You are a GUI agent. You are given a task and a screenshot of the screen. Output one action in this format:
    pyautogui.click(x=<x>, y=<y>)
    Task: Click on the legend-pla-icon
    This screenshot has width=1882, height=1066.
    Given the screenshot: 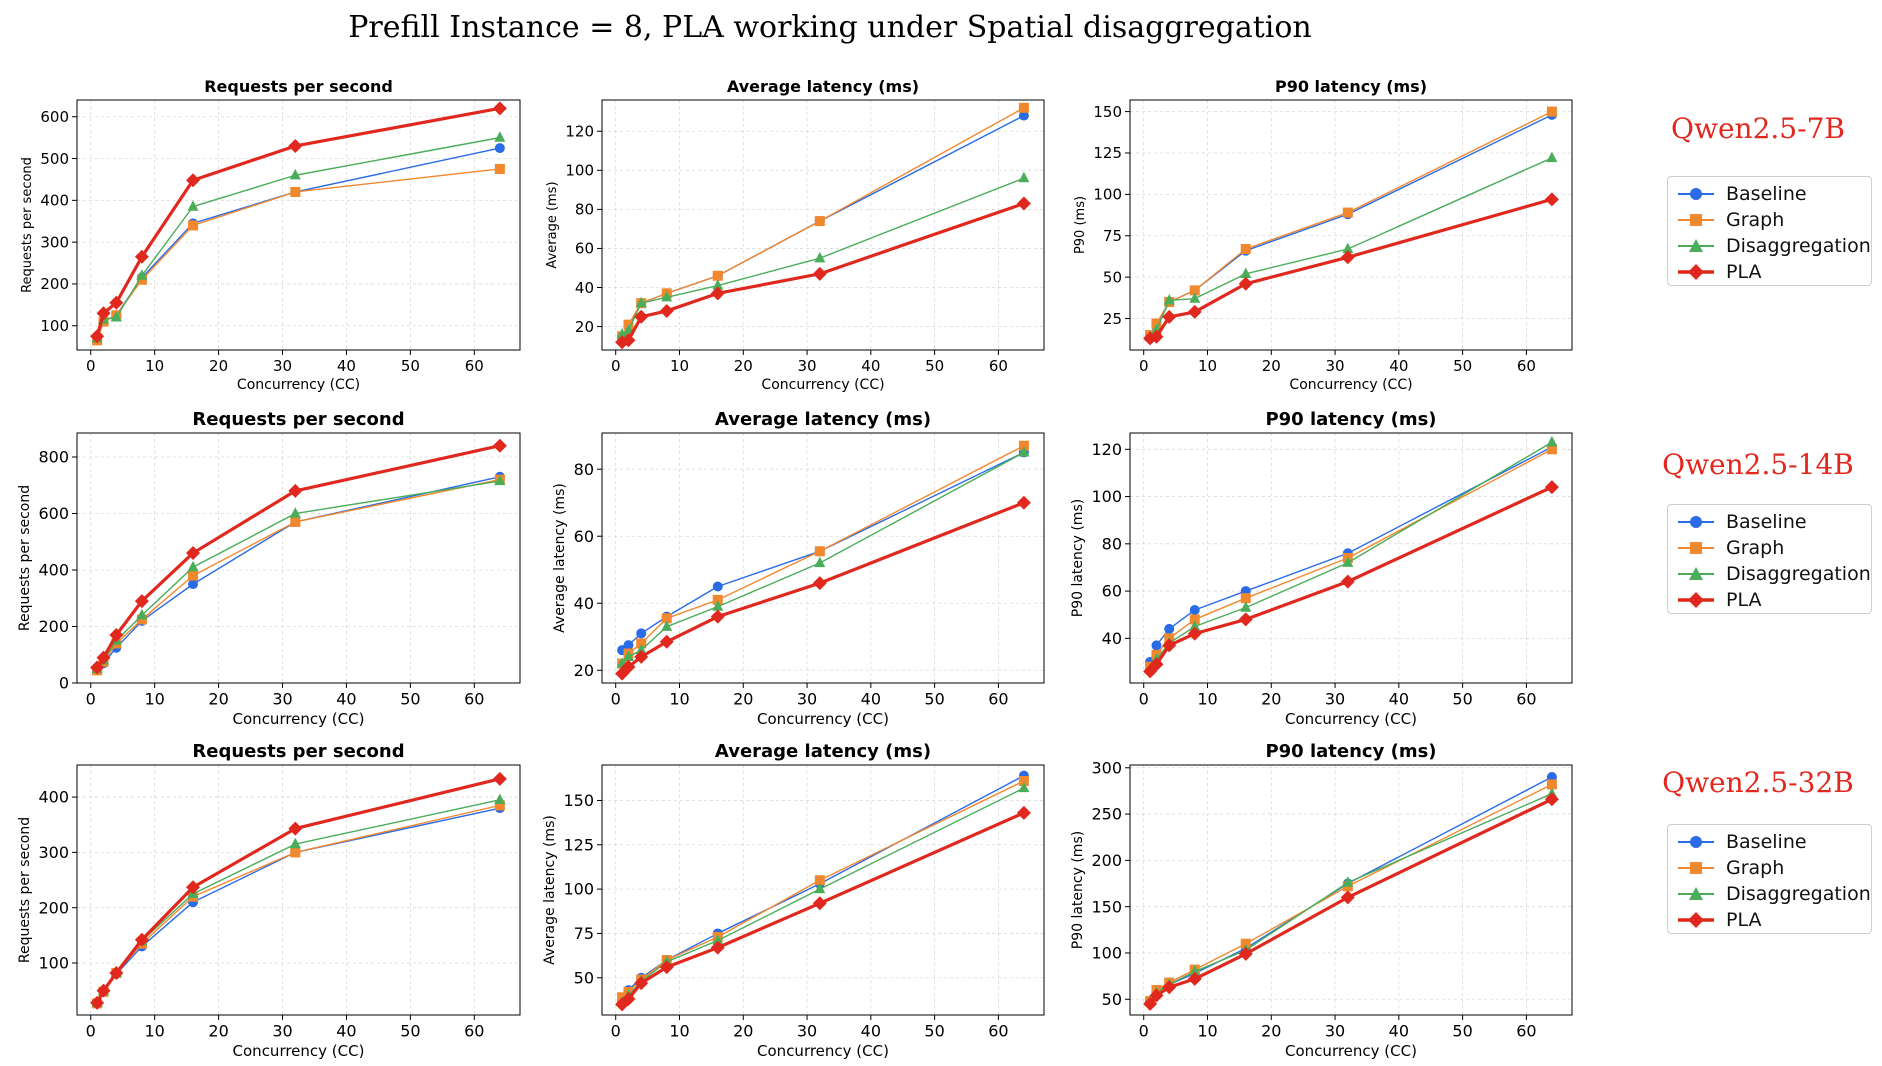 What is the action you would take?
    pyautogui.click(x=1696, y=600)
    